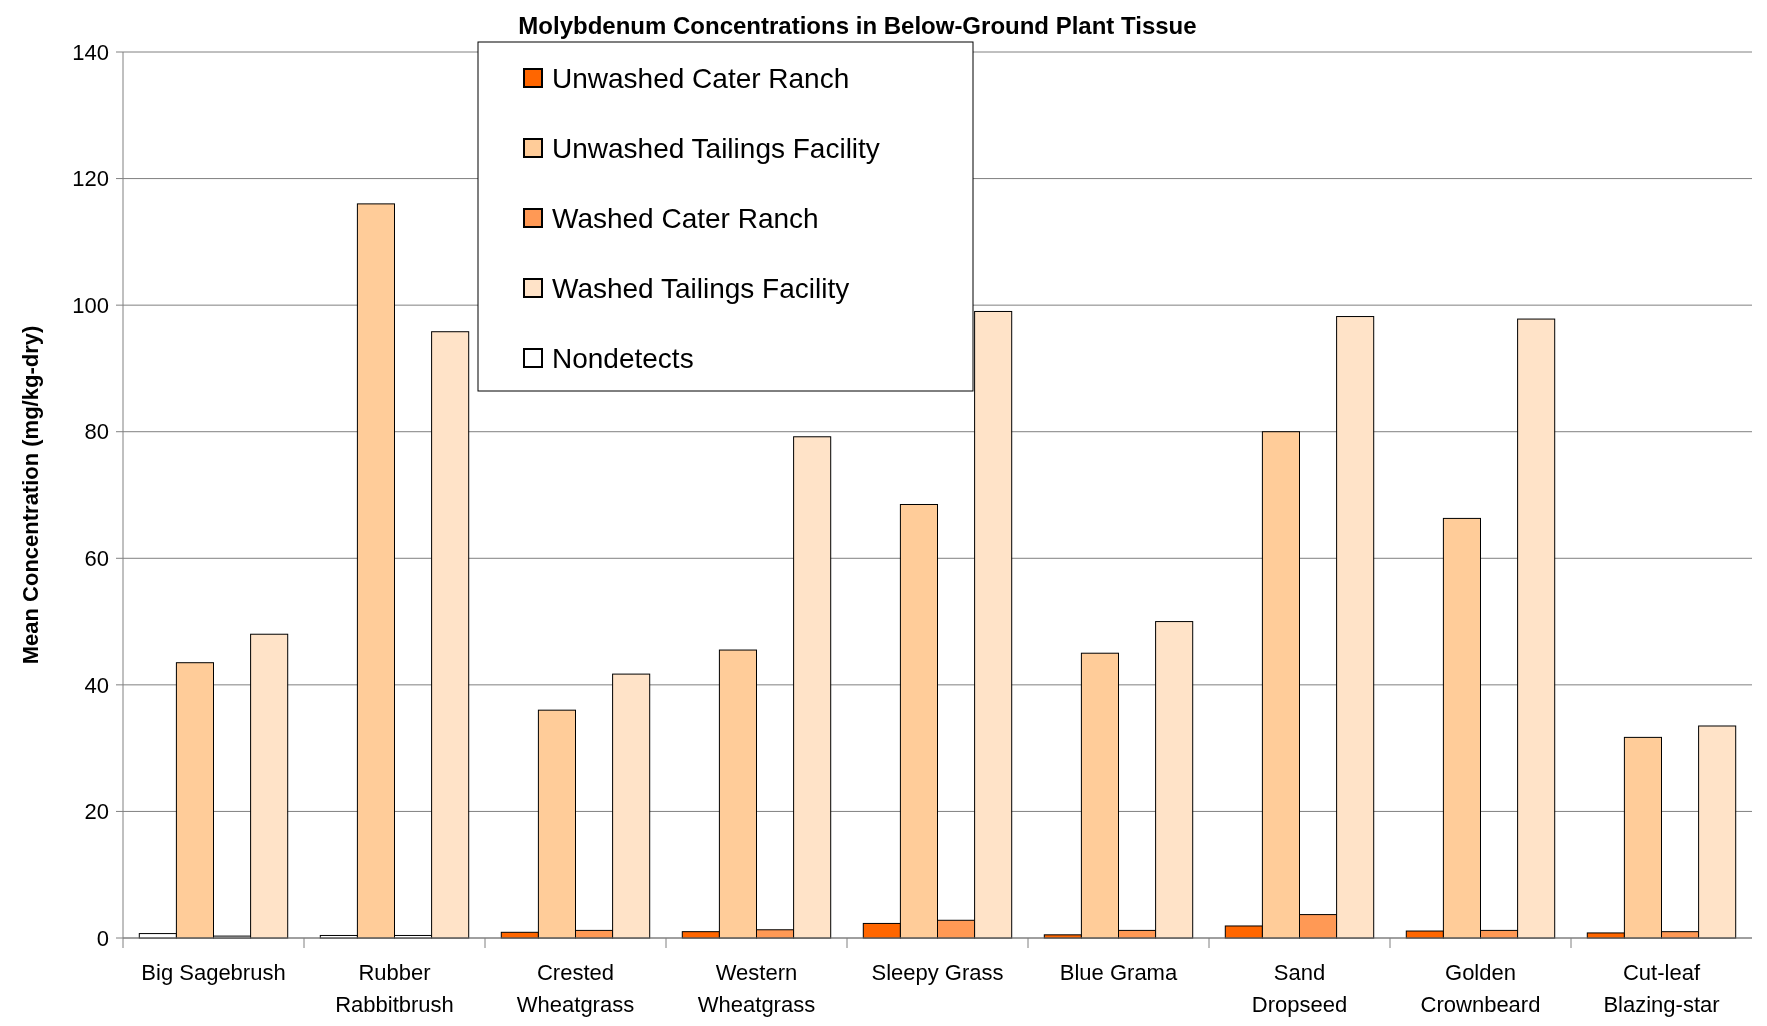 The width and height of the screenshot is (1767, 1026). I want to click on x-tick-label: Big Sagebrush, so click(213, 972).